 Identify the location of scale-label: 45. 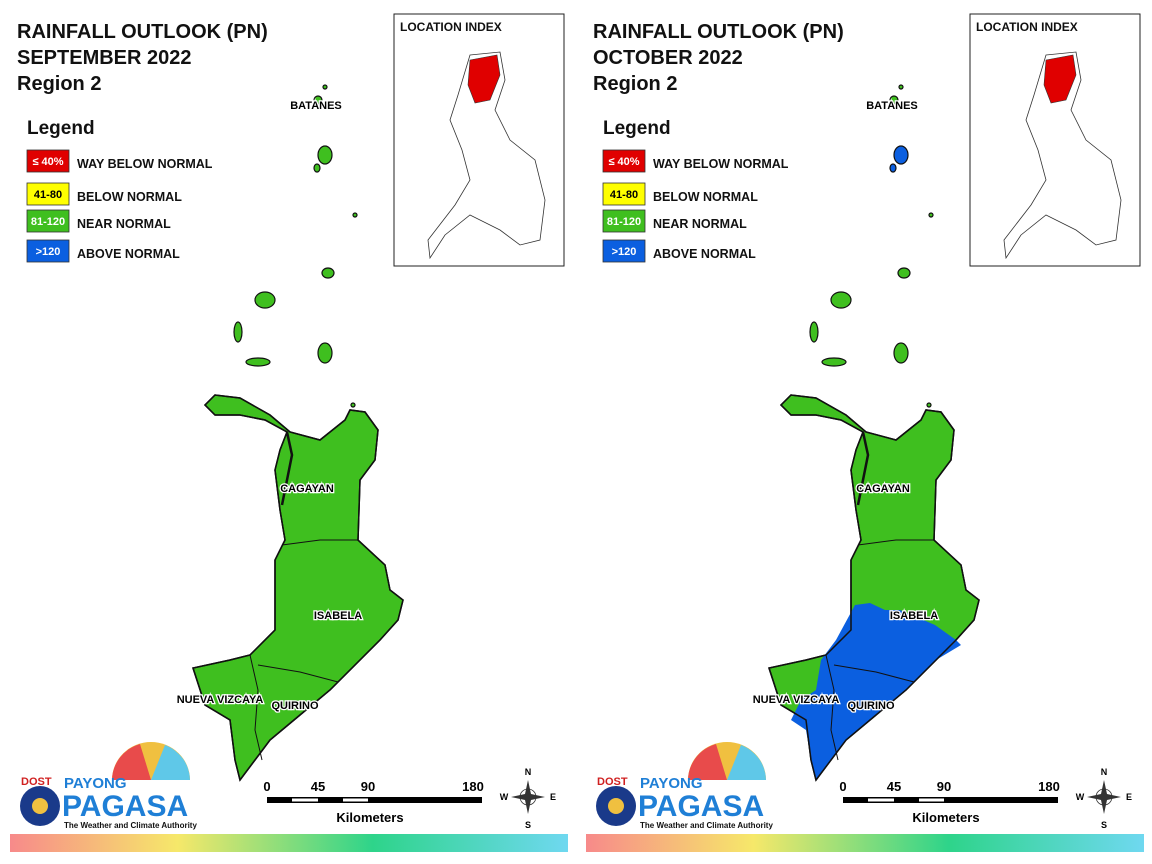
(318, 786).